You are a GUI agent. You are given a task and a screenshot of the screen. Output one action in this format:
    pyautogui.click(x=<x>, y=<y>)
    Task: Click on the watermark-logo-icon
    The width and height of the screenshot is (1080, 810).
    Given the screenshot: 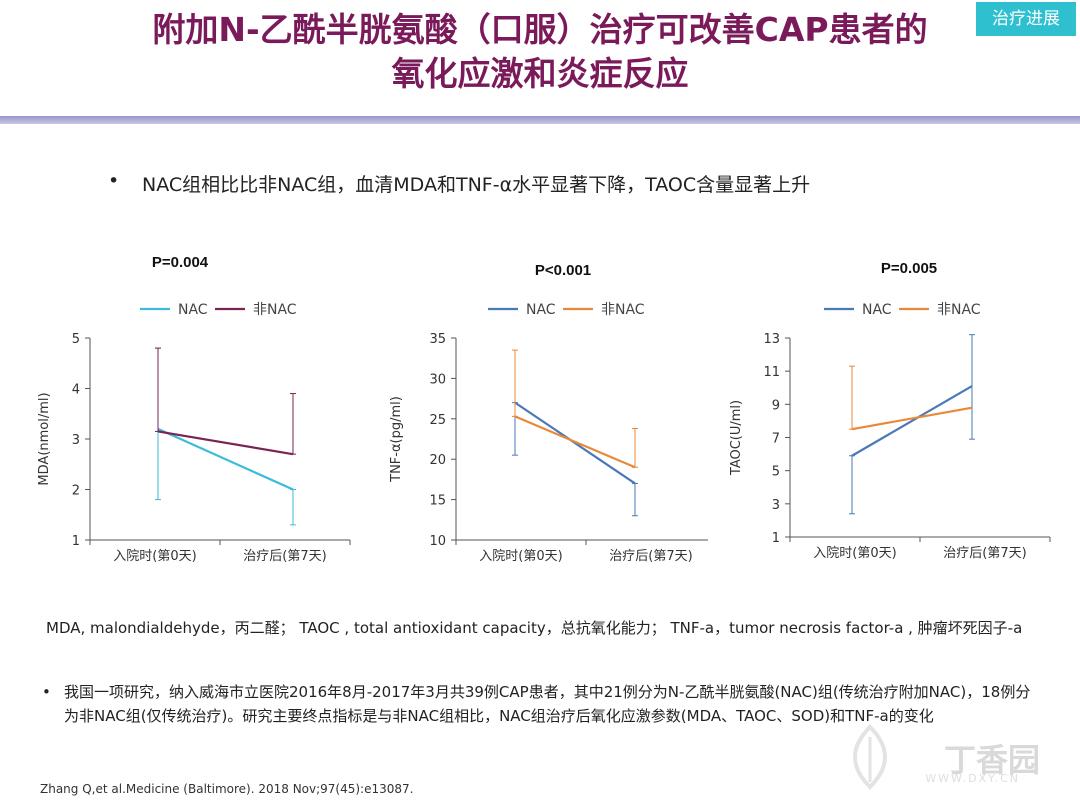 What is the action you would take?
    pyautogui.click(x=870, y=759)
    